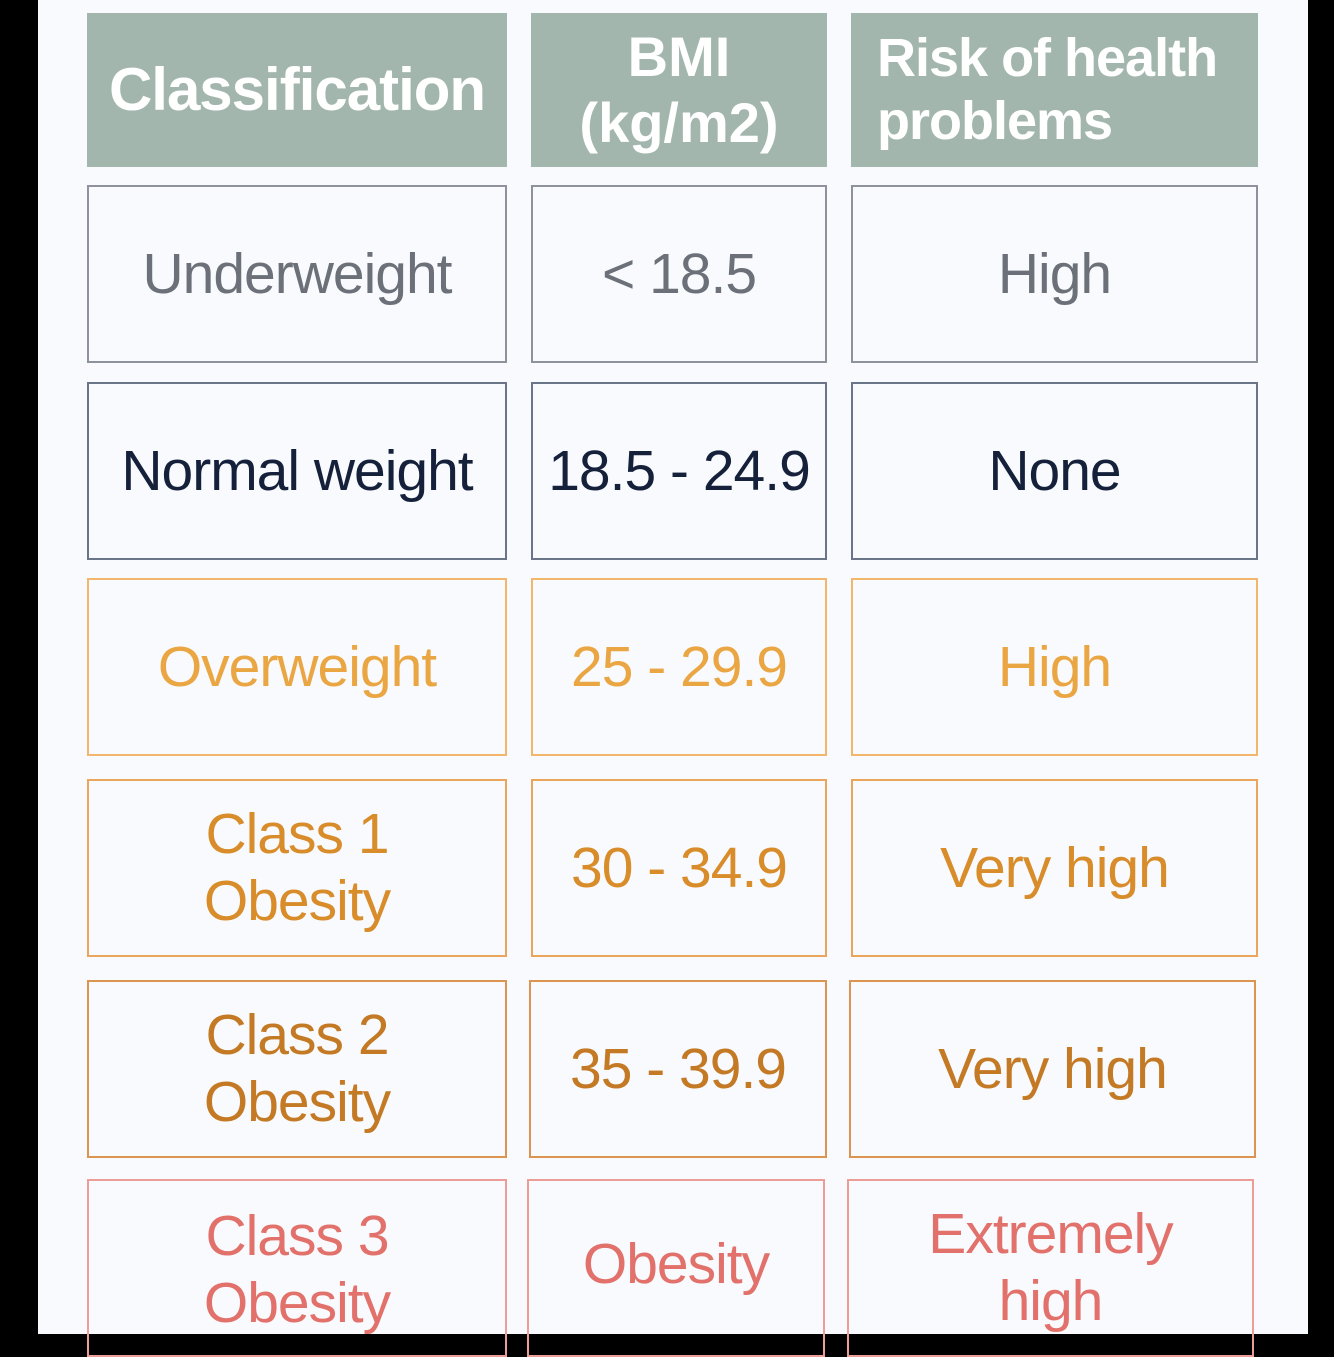 This screenshot has height=1357, width=1334. I want to click on row-underweight-risk: High, so click(1054, 274).